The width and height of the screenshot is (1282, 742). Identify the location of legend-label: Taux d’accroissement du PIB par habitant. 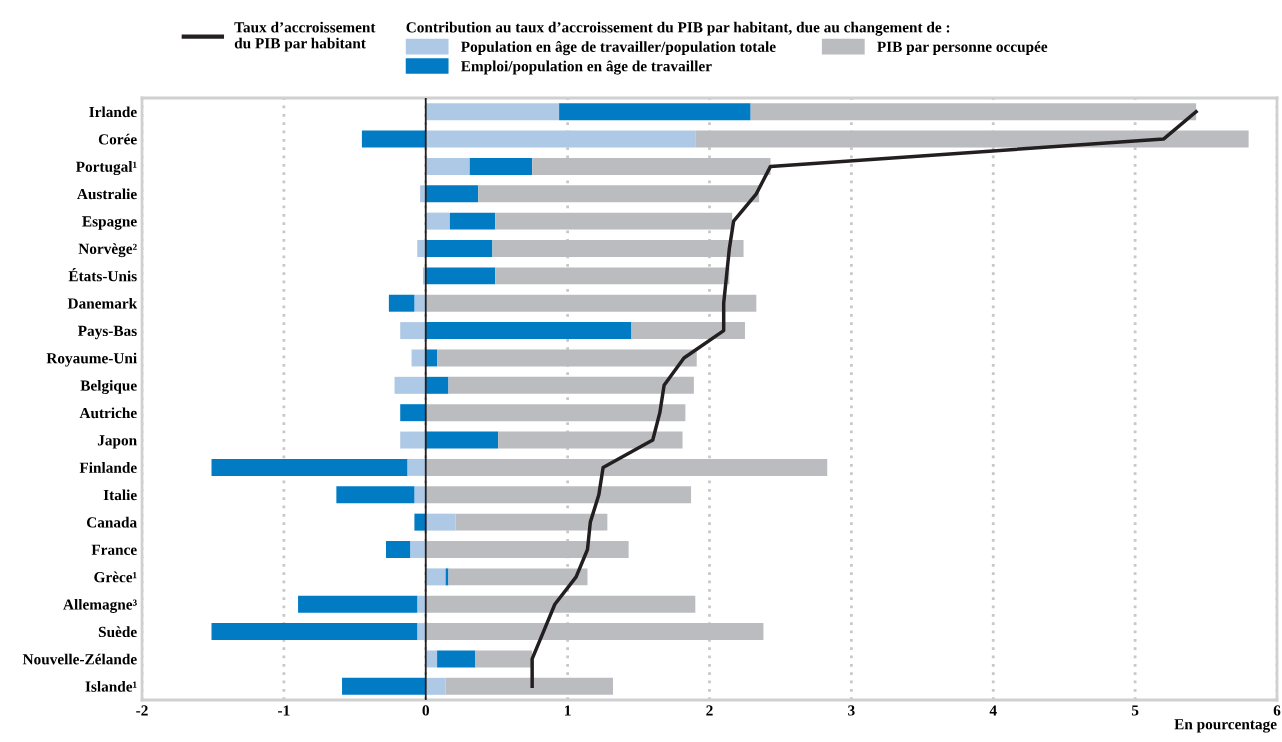
(305, 36).